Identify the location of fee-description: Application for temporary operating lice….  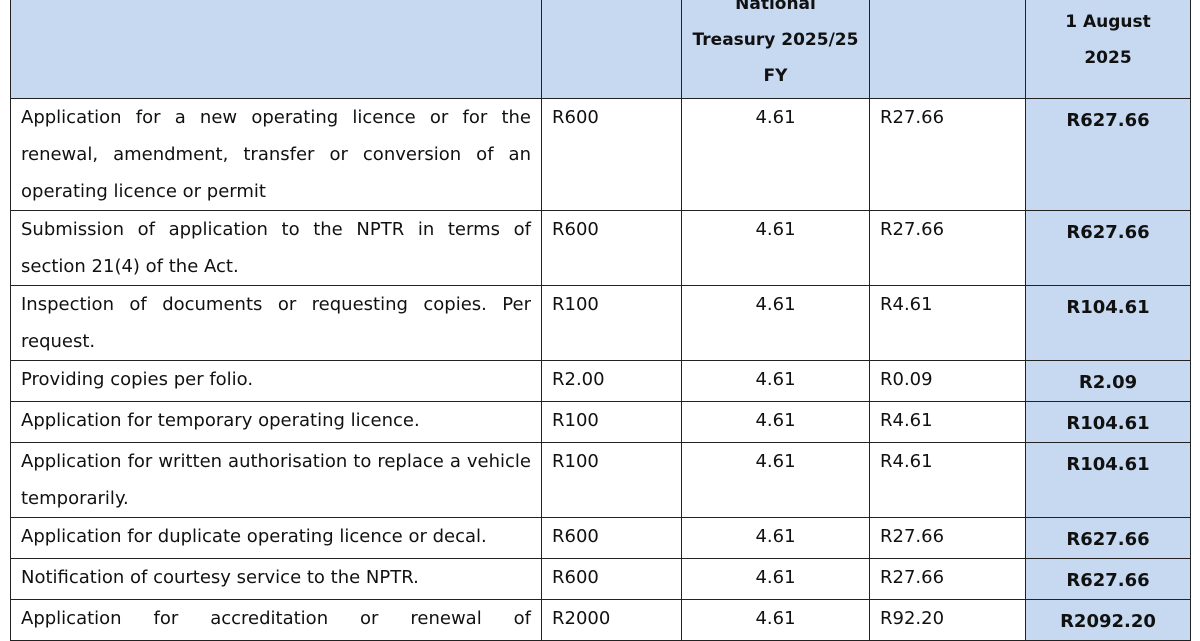
(276, 422).